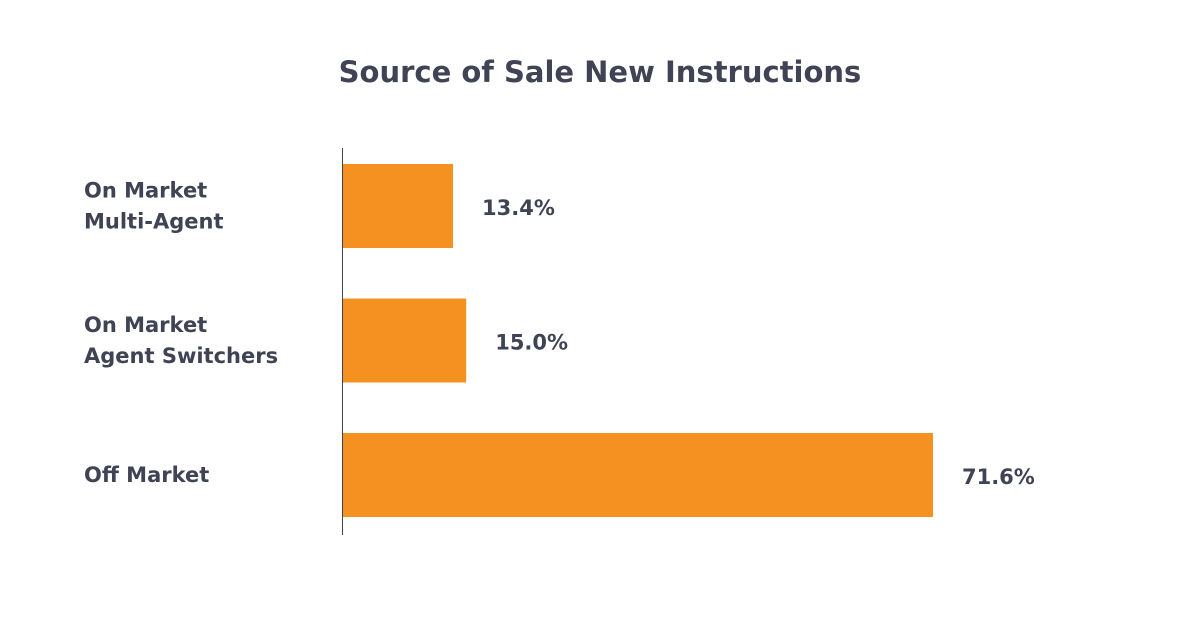 This screenshot has width=1200, height=628. What do you see at coordinates (154, 222) in the screenshot?
I see `category-label-line: Multi-Agent` at bounding box center [154, 222].